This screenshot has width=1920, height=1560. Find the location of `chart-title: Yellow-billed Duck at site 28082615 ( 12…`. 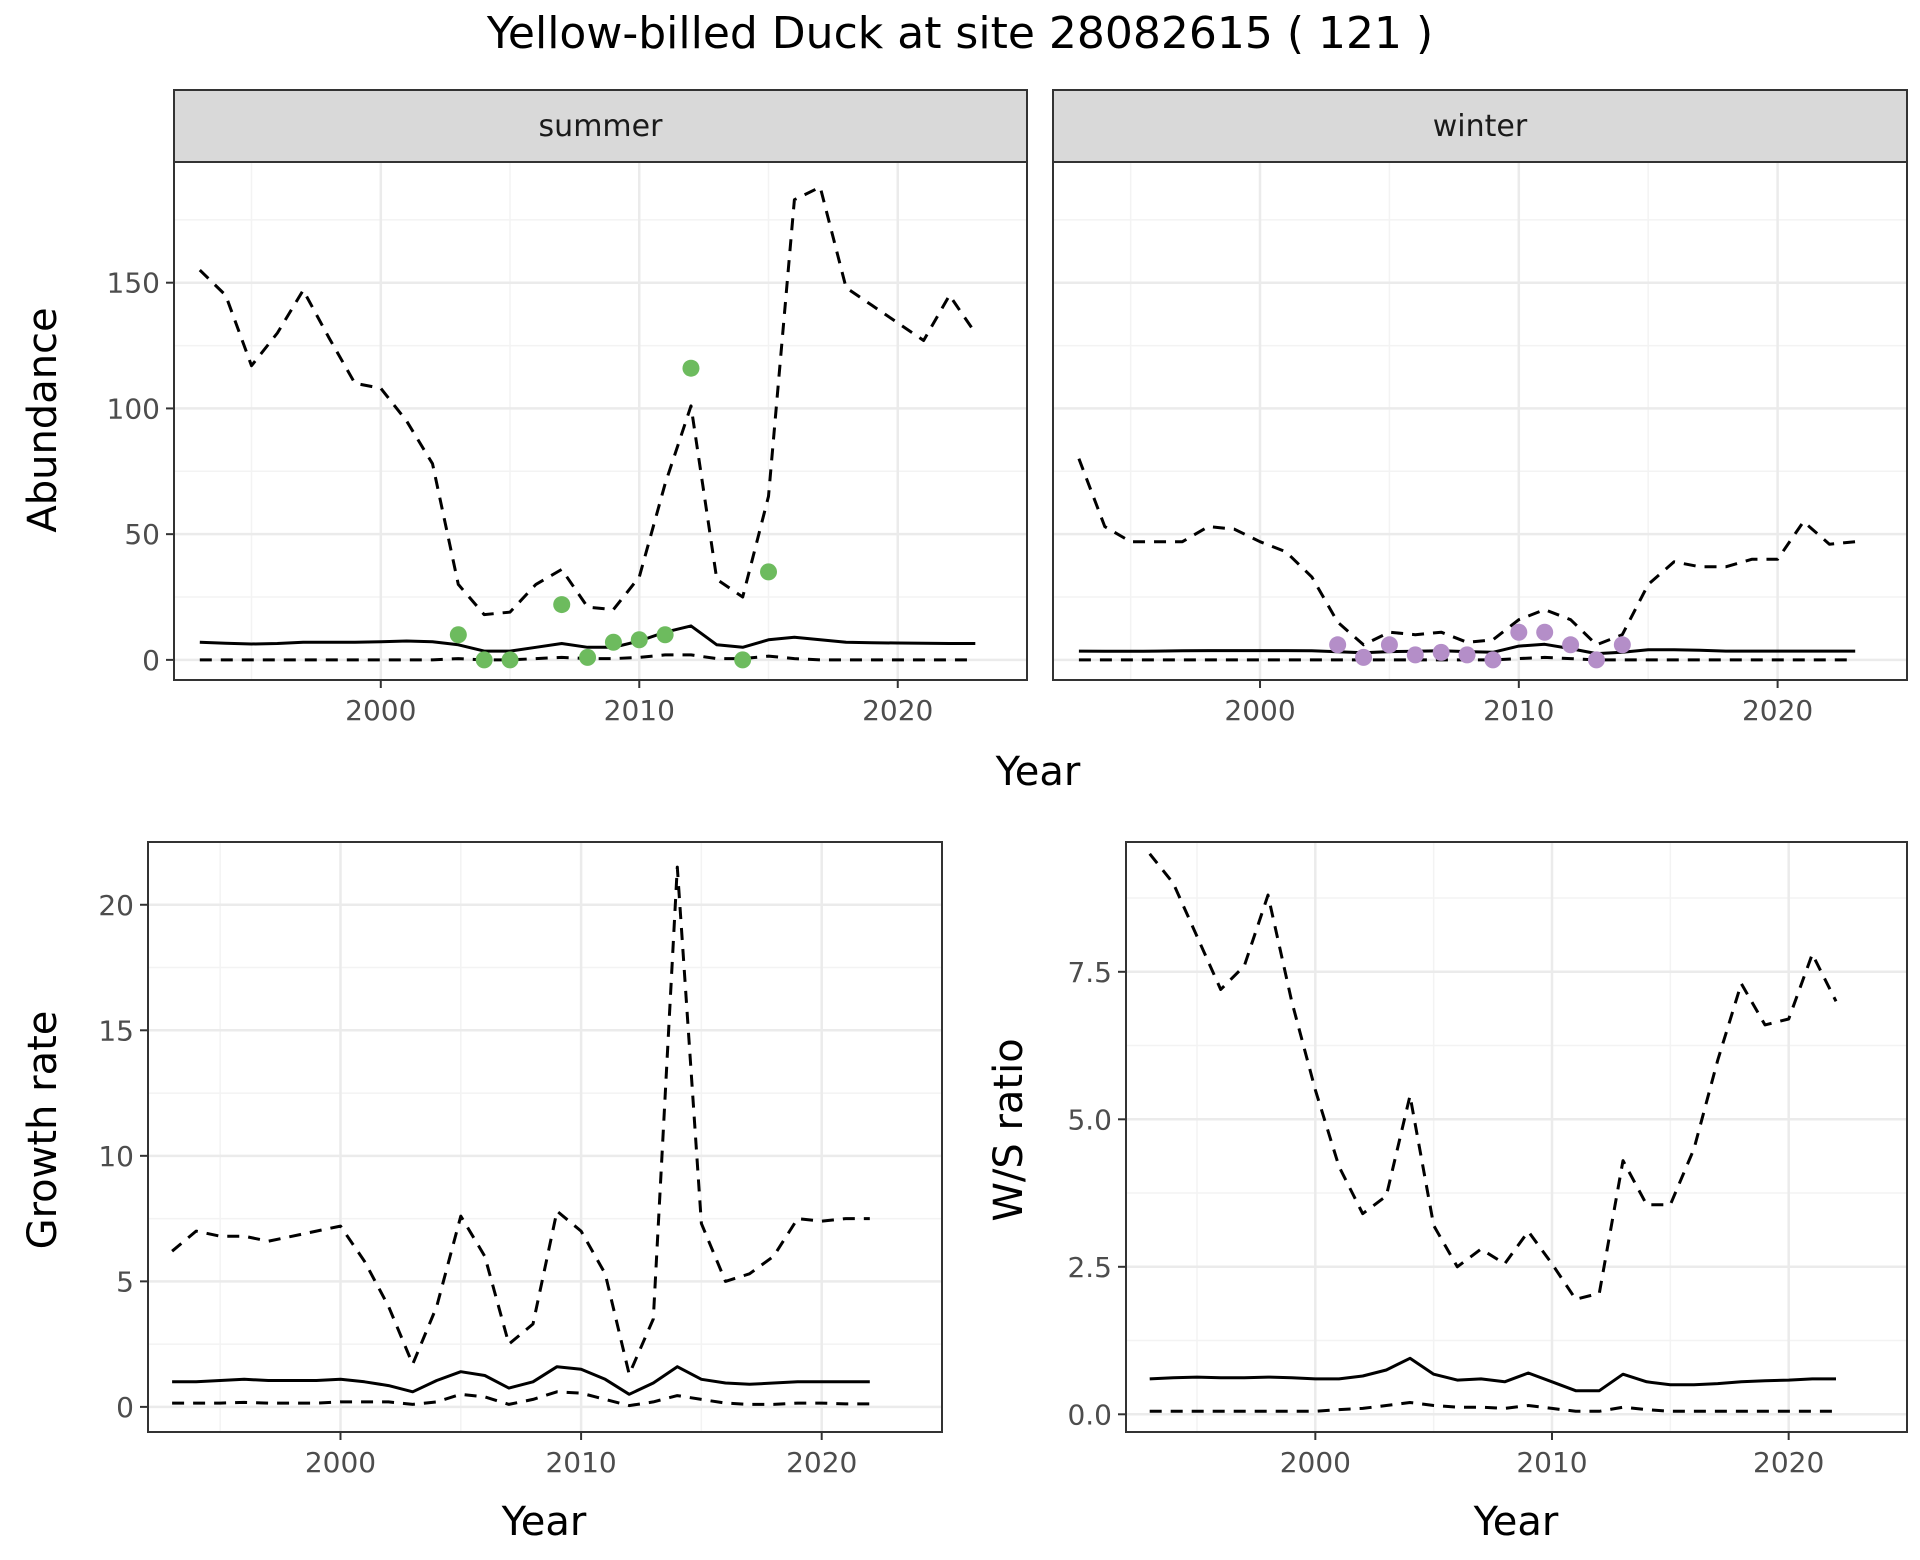

chart-title: Yellow-billed Duck at site 28082615 ( 12… is located at coordinates (959, 33).